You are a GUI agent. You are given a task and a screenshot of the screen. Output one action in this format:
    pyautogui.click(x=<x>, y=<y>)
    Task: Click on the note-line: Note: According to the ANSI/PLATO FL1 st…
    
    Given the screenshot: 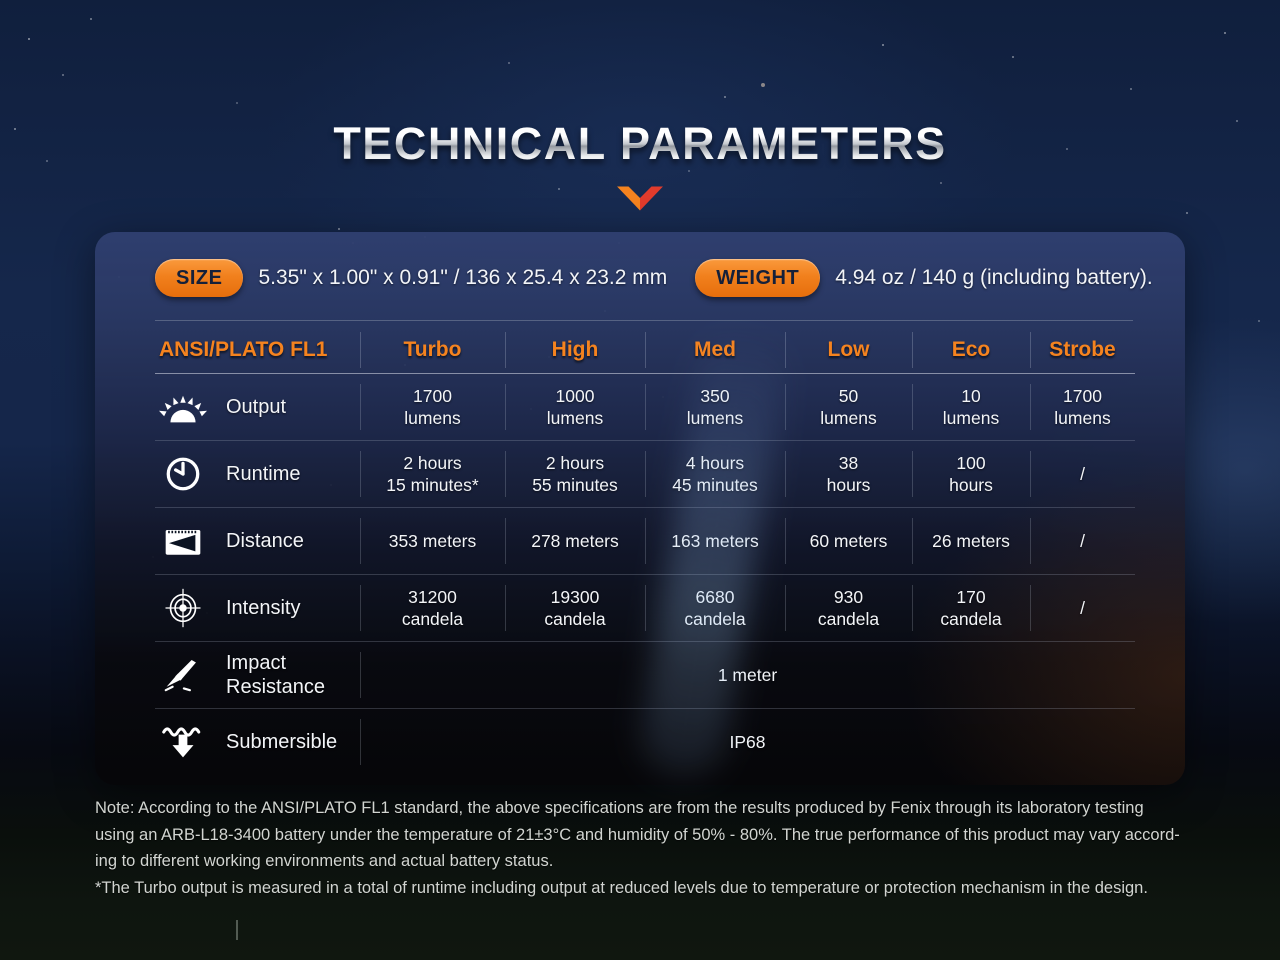 What is the action you would take?
    pyautogui.click(x=619, y=808)
    